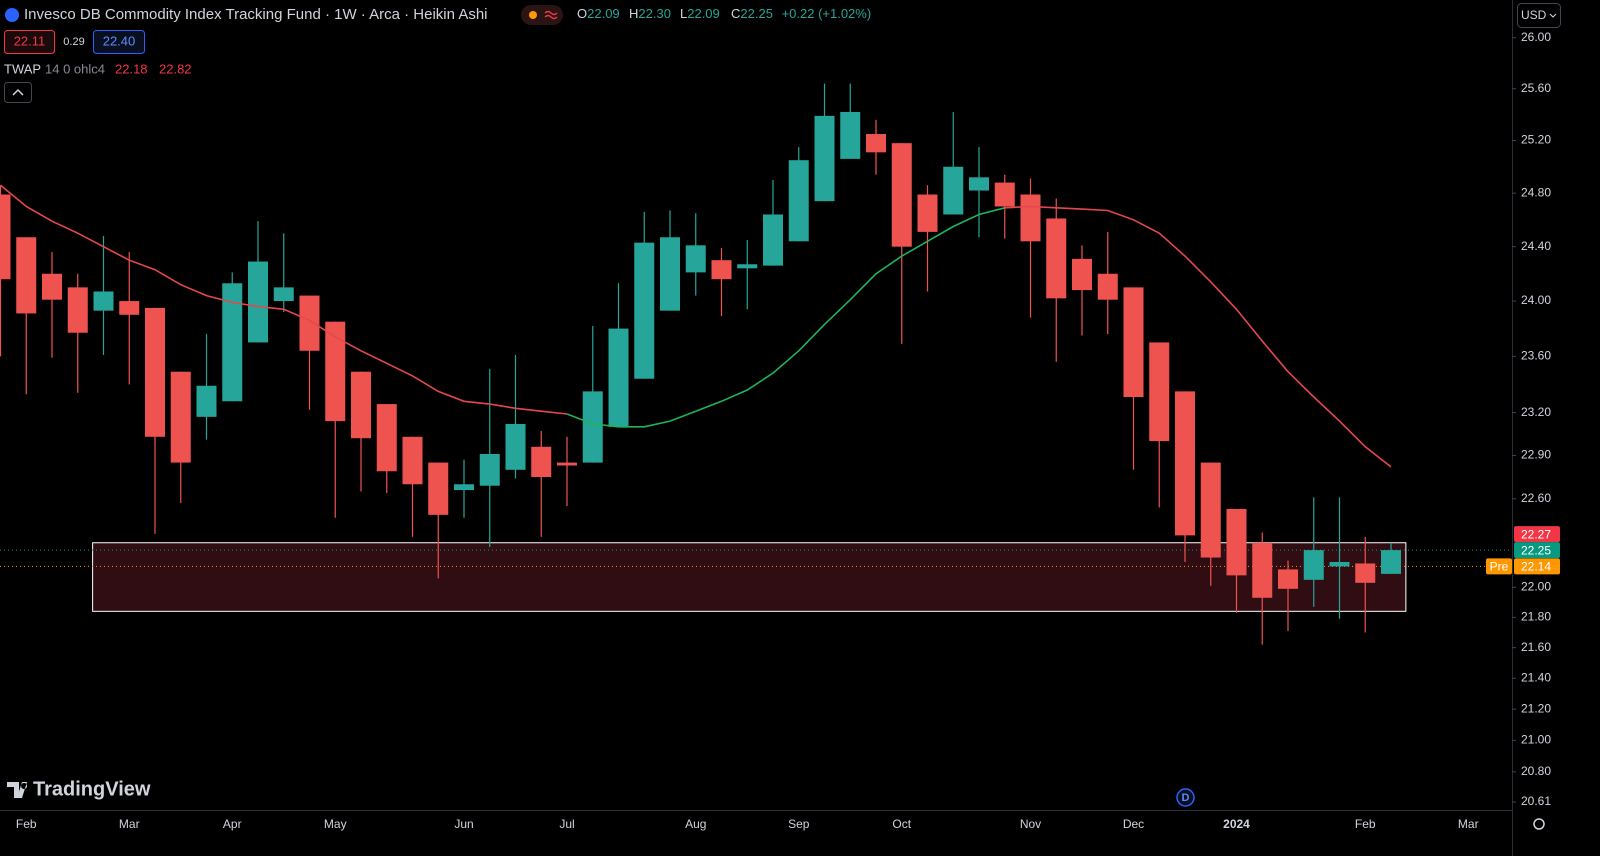  What do you see at coordinates (749, 577) in the screenshot?
I see `price-zone` at bounding box center [749, 577].